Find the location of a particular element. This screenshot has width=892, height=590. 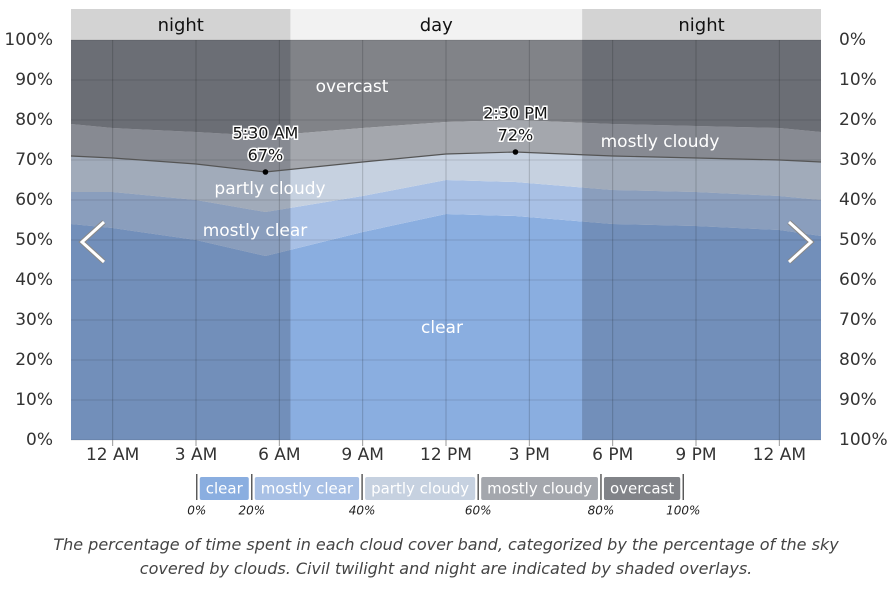

y2-tick-label: 20% is located at coordinates (858, 120).